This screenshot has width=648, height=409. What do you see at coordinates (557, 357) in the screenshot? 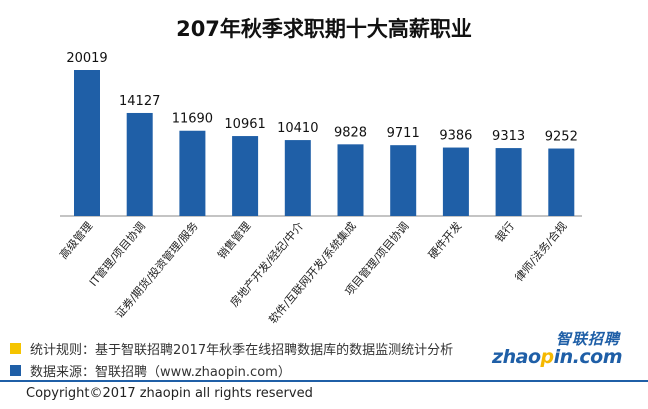
I see `logo-english-text: zhaopin.com` at bounding box center [557, 357].